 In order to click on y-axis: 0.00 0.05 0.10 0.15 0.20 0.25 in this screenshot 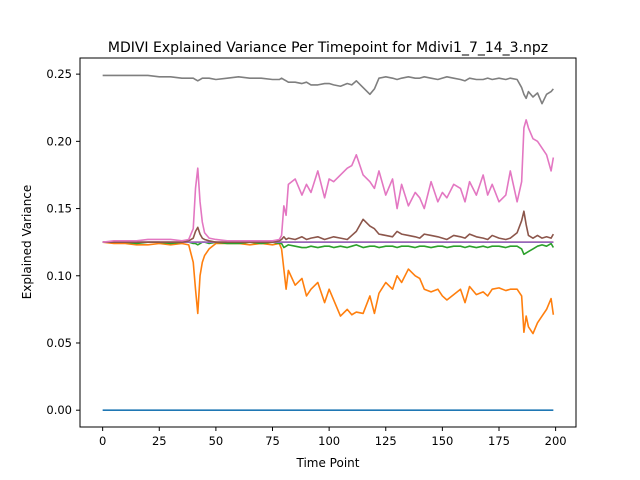, I will do `click(63, 242)`.